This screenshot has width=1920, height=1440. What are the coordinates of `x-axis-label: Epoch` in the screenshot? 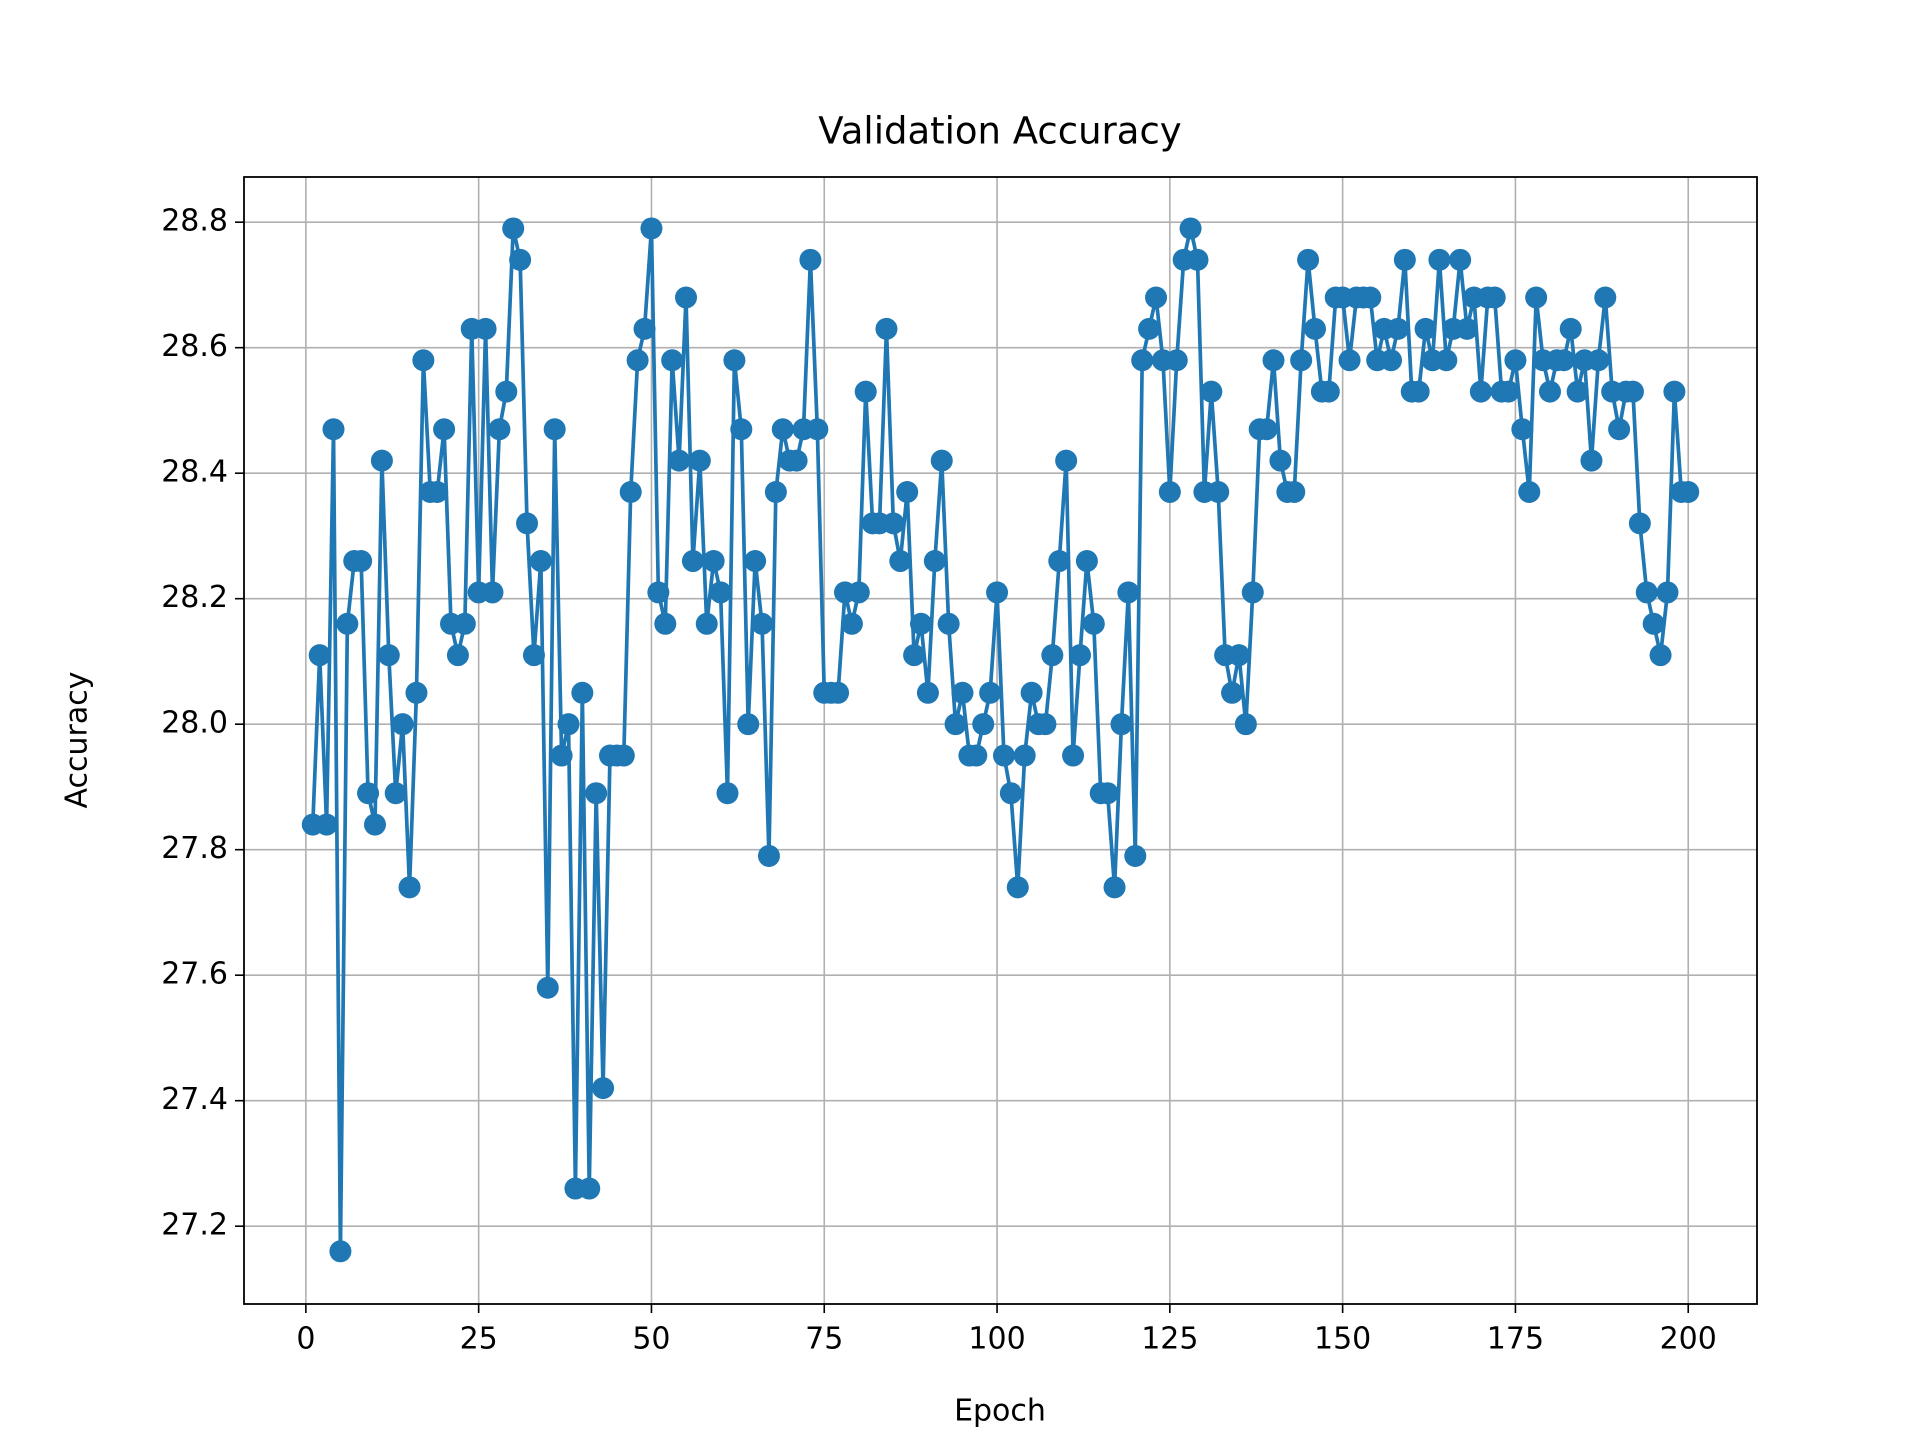 It's located at (1000, 1411).